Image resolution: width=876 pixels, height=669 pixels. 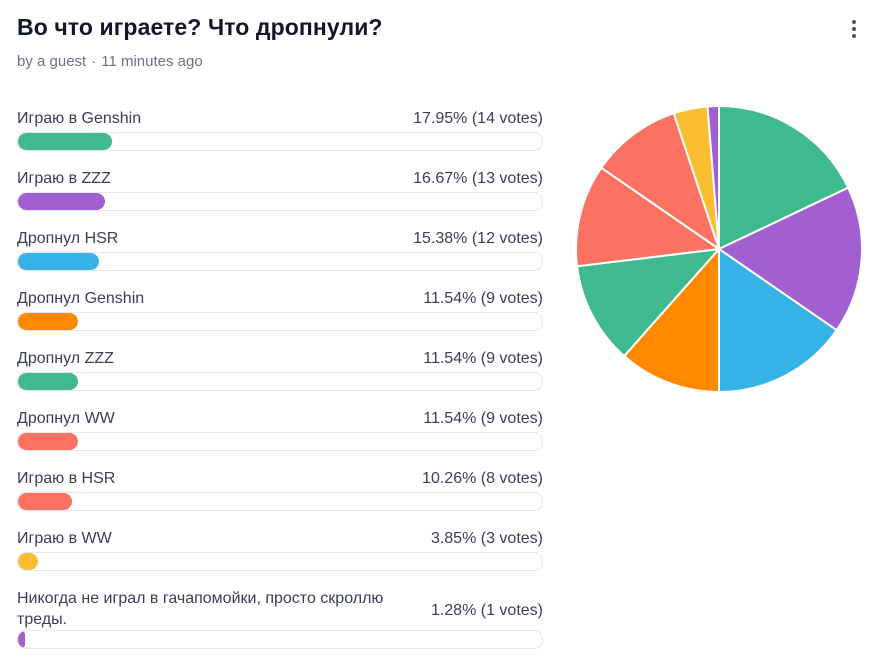 What do you see at coordinates (65, 358) in the screenshot?
I see `option-label: Дропнул ZZZ` at bounding box center [65, 358].